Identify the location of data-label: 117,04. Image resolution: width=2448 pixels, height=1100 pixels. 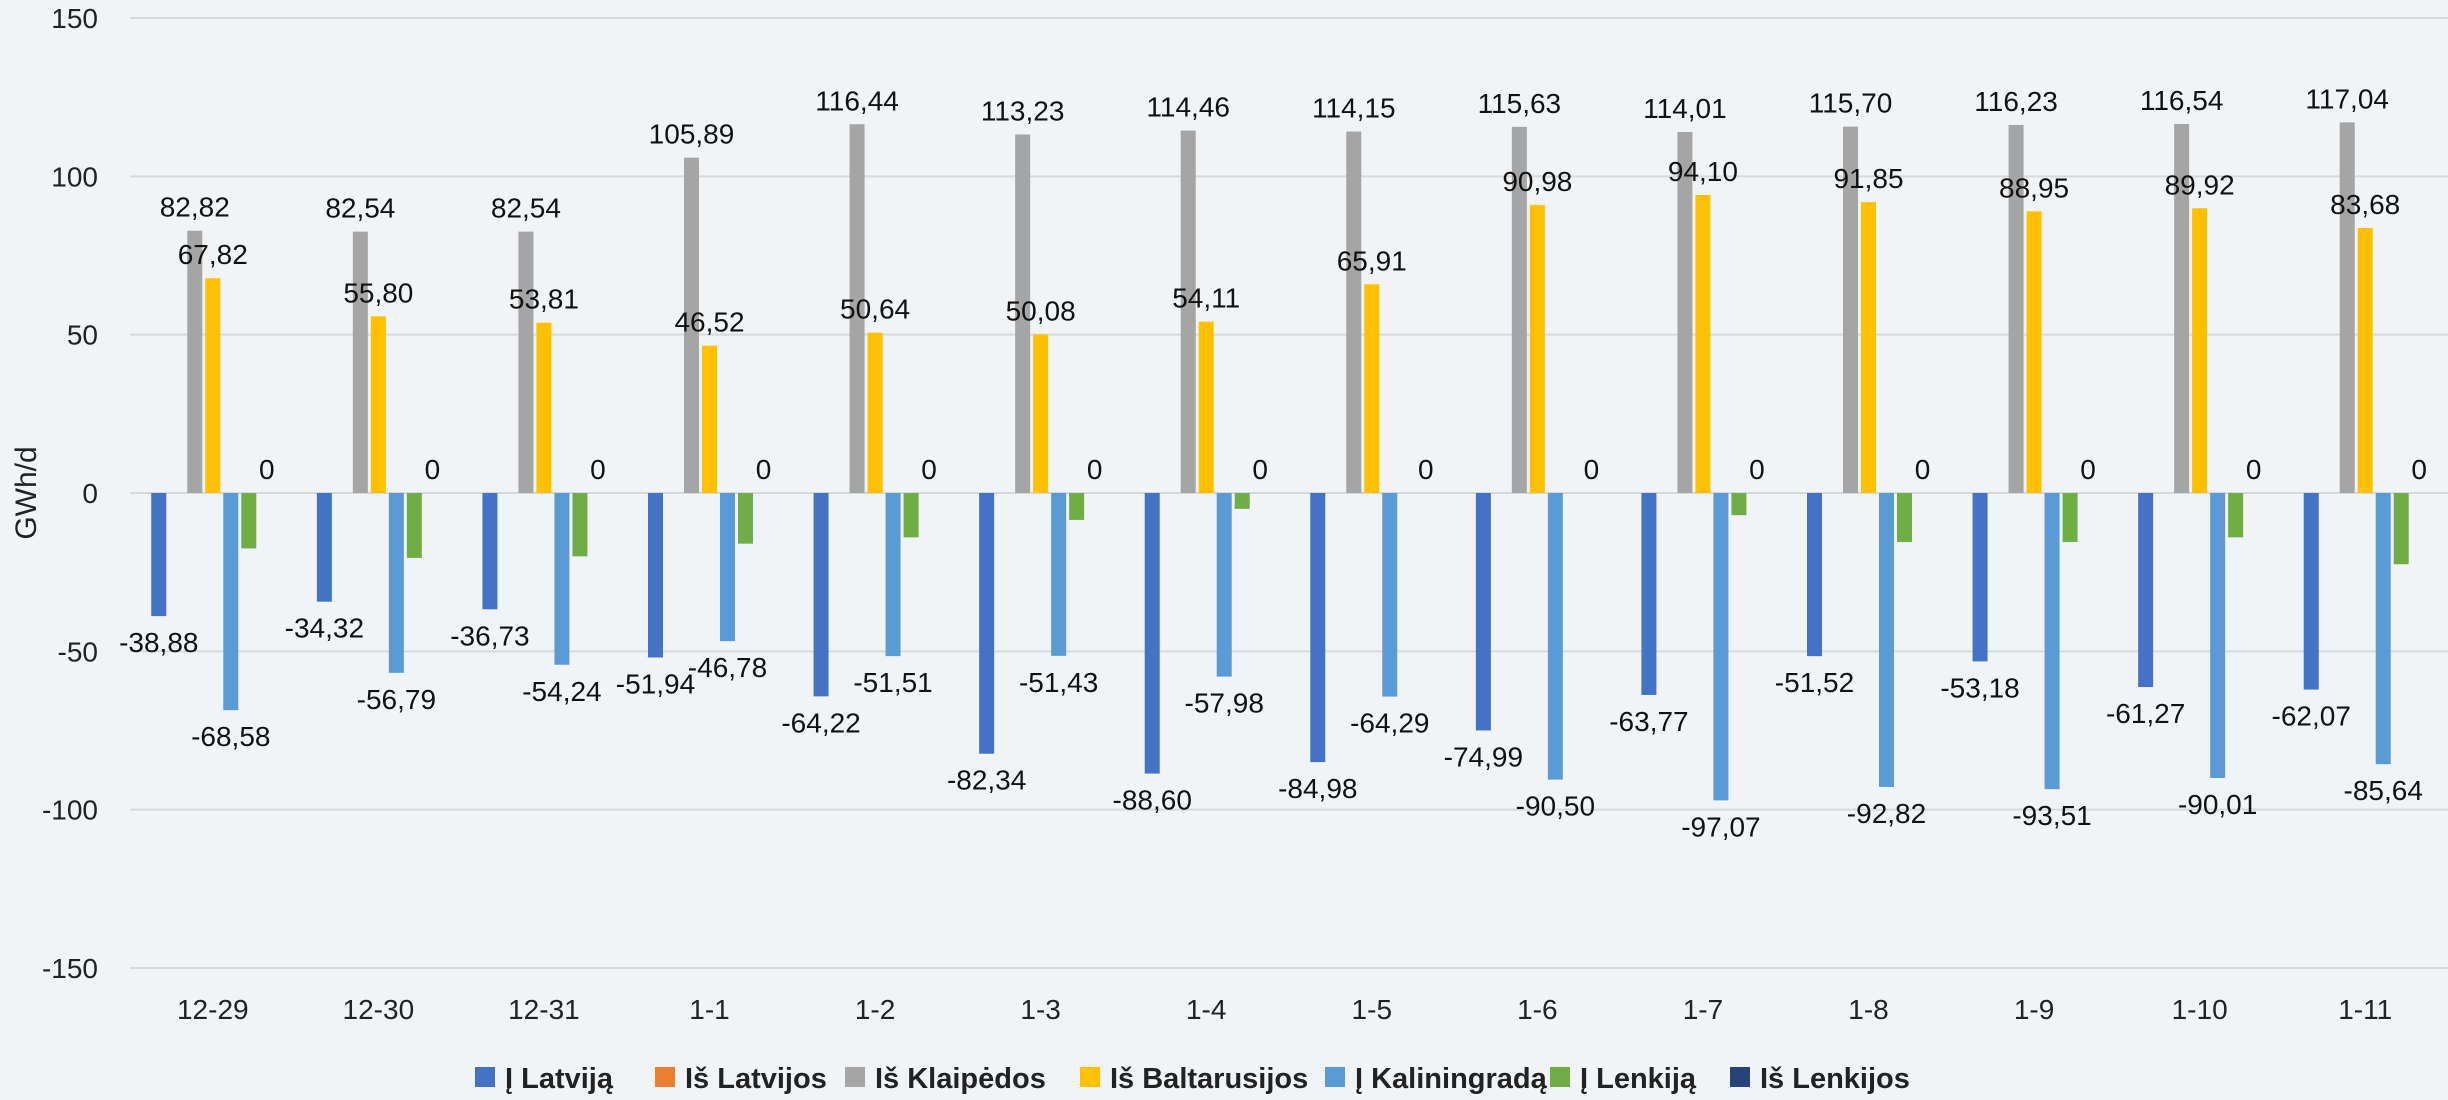
(2347, 98).